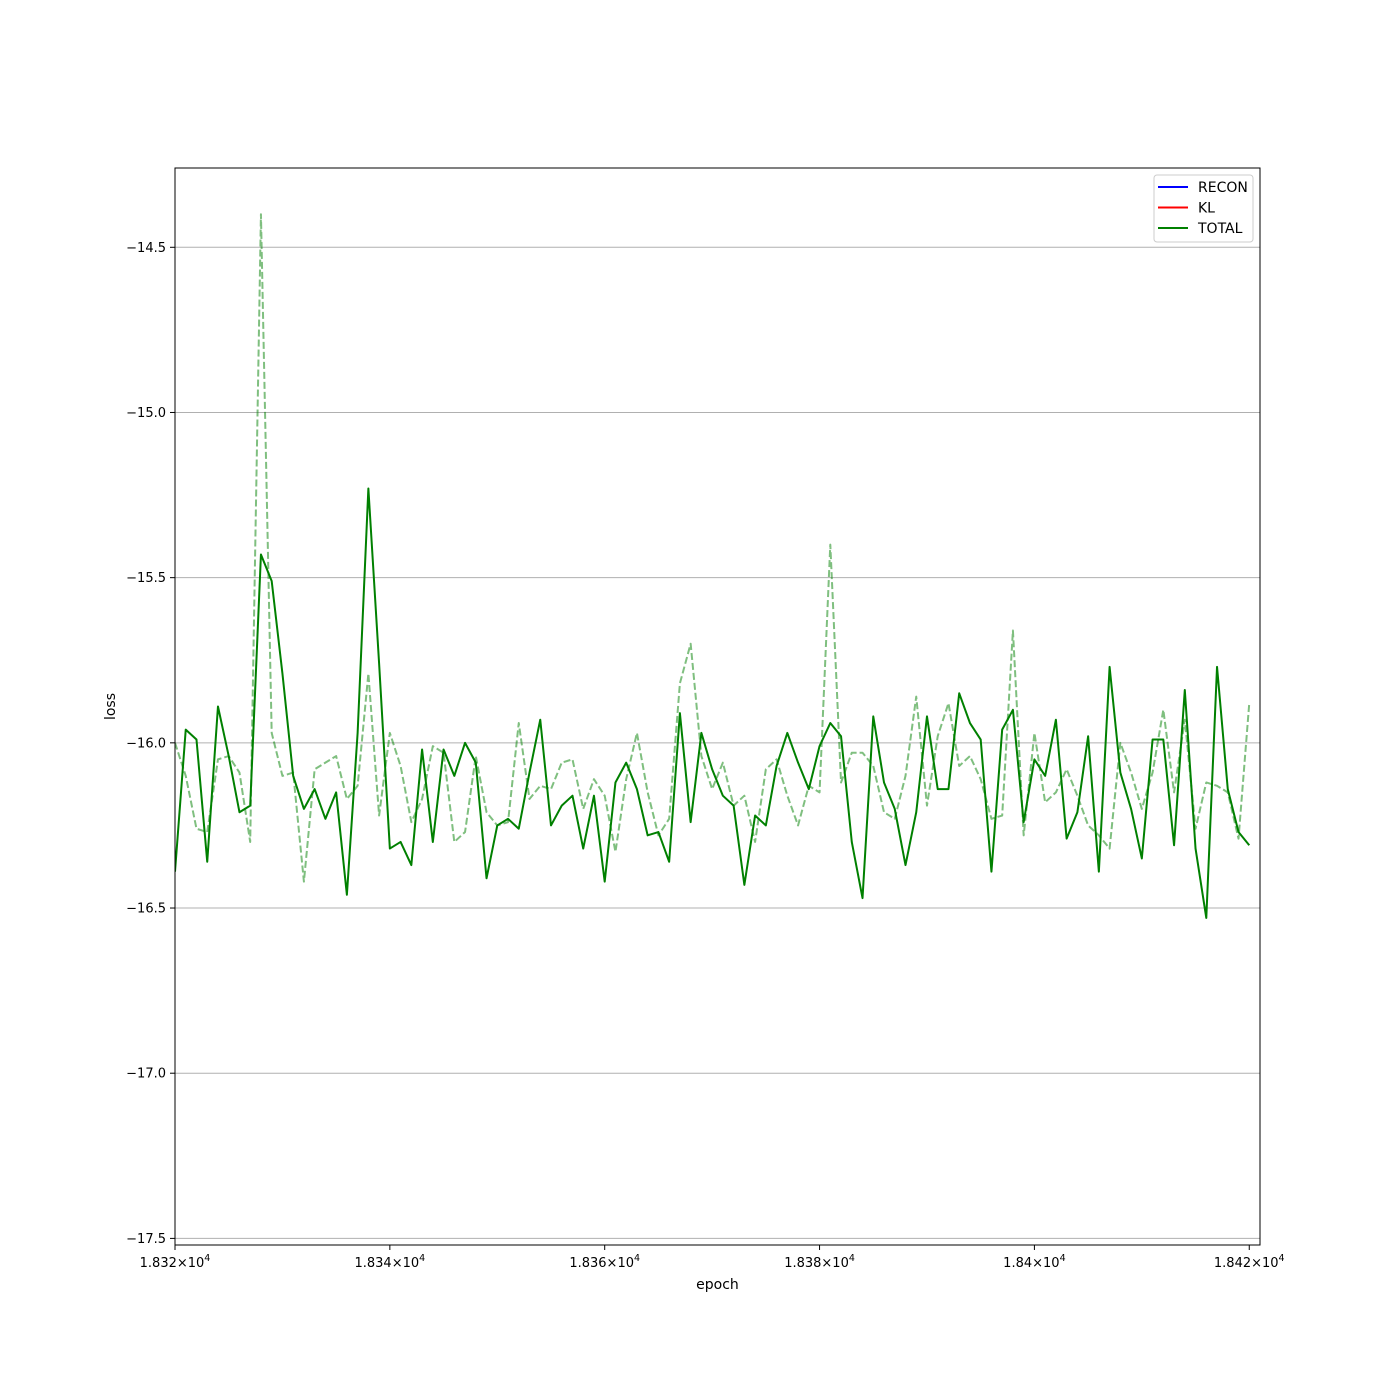 Image resolution: width=1400 pixels, height=1400 pixels. Describe the element at coordinates (604, 1262) in the screenshot. I see `x-tick-label: 1.836×104` at that location.